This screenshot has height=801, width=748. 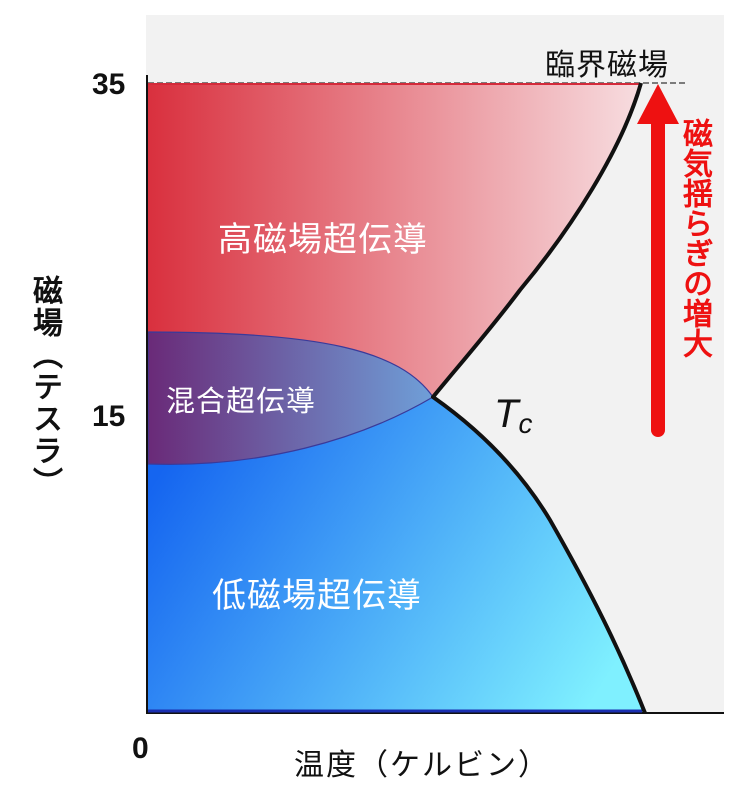 I want to click on magnetic-fluctuation-label: 磁気揺らぎの増大, so click(x=694, y=238).